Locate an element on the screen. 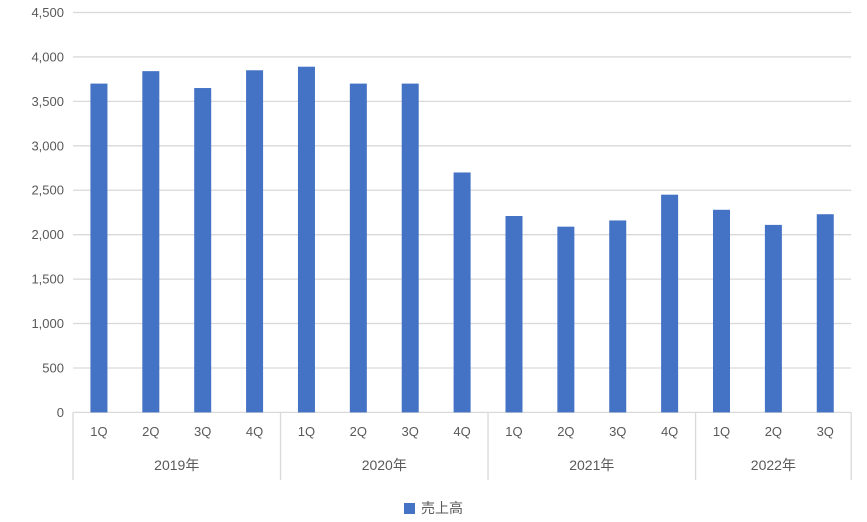 The height and width of the screenshot is (522, 867). bar-2019年-3Q is located at coordinates (203, 250).